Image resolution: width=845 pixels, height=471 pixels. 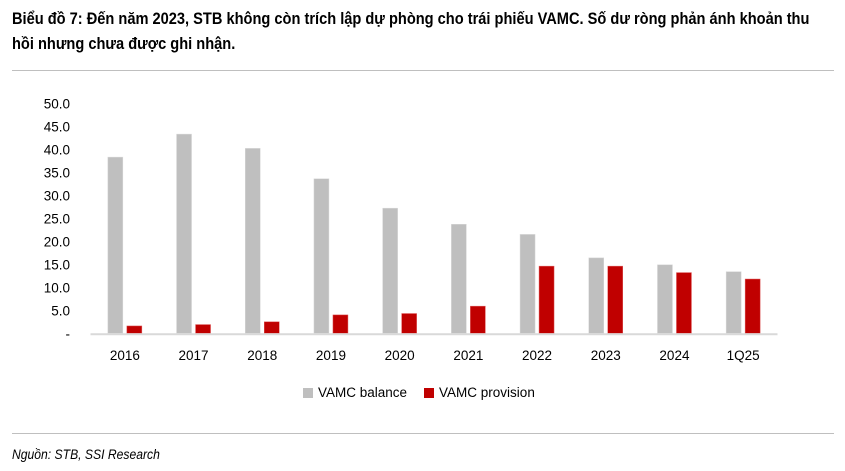 I want to click on bar-balance-2017, so click(x=184, y=233).